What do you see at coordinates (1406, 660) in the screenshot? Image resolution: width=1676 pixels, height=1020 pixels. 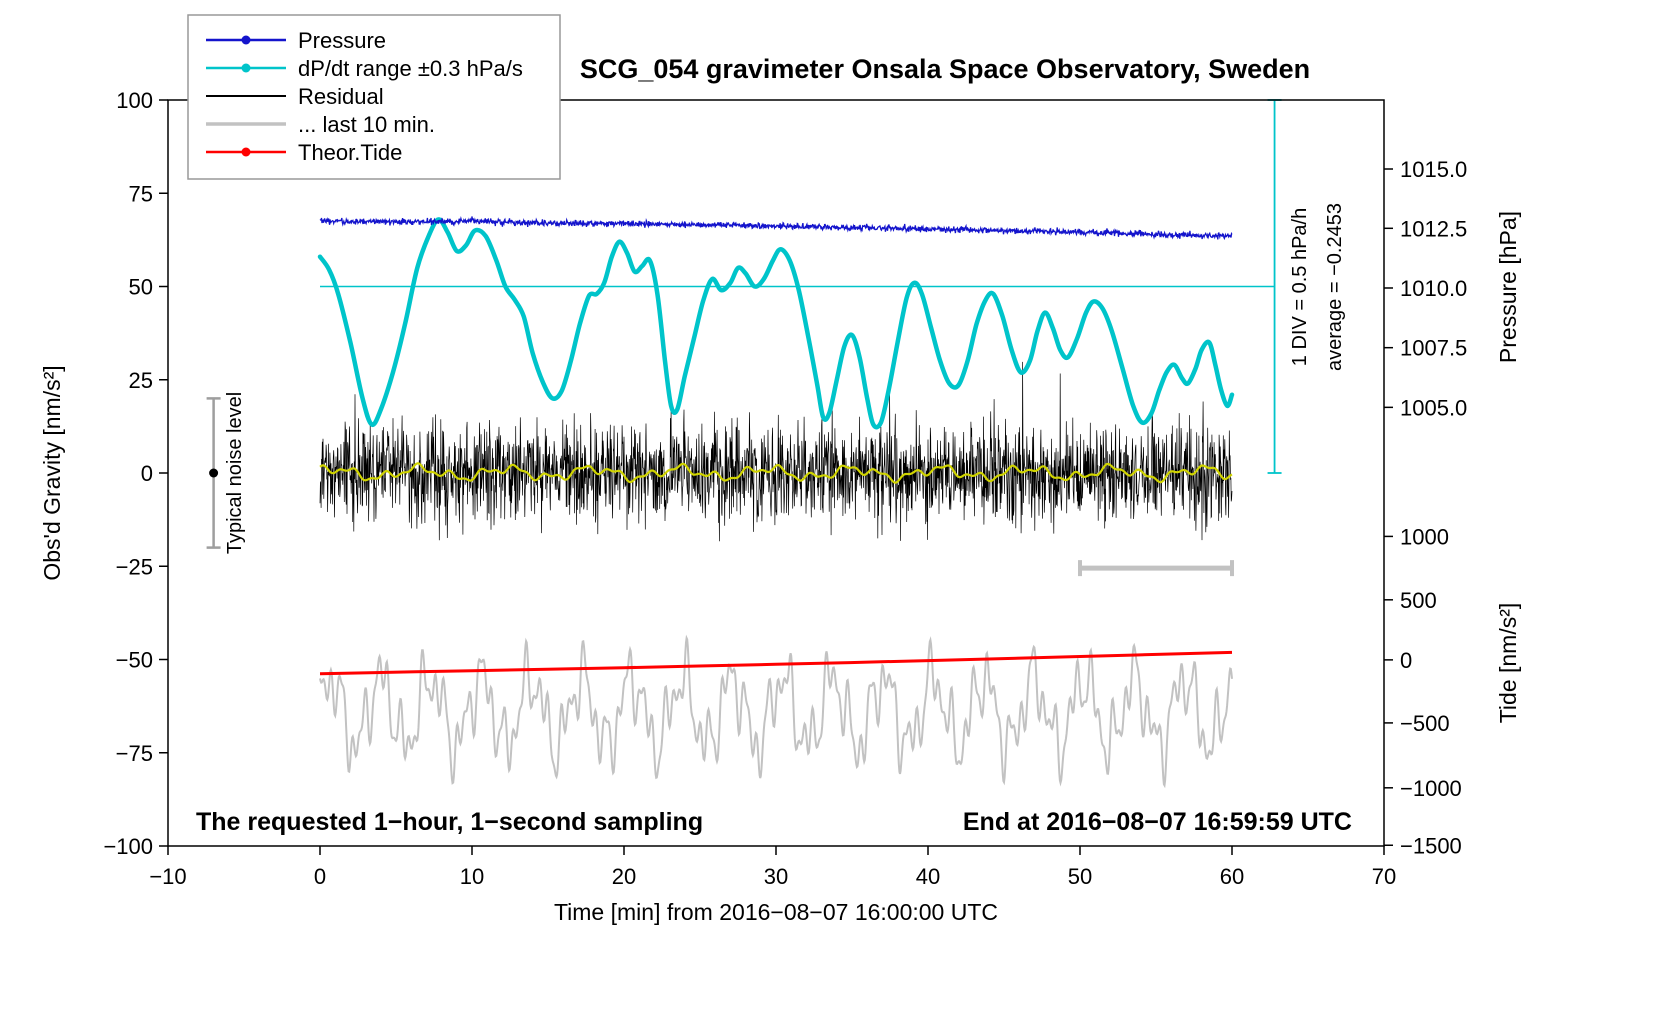 I see `tide-tick-label: 0` at bounding box center [1406, 660].